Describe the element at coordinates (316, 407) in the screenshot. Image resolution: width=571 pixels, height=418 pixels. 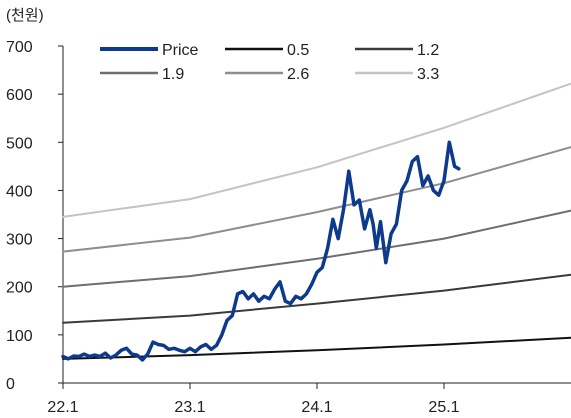
I see `x-tick-label: 24.1` at that location.